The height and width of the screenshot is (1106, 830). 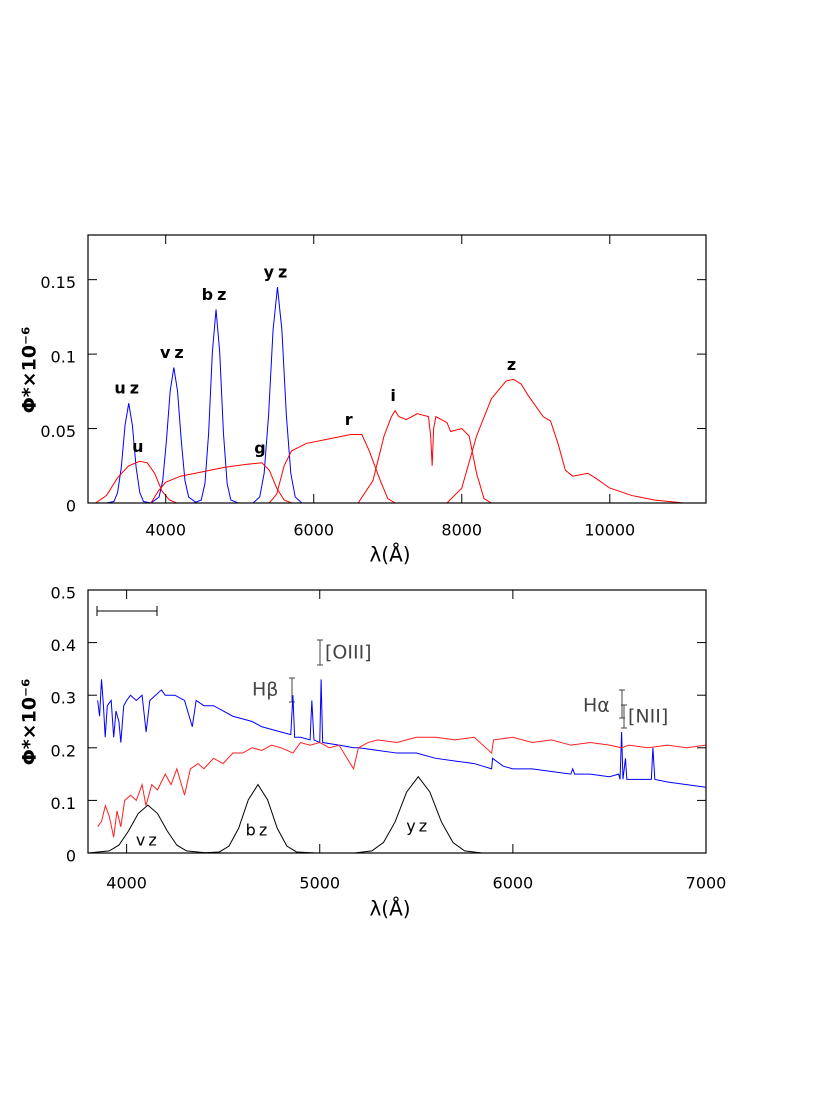 I want to click on y-tick-label: 0.05, so click(x=58, y=431).